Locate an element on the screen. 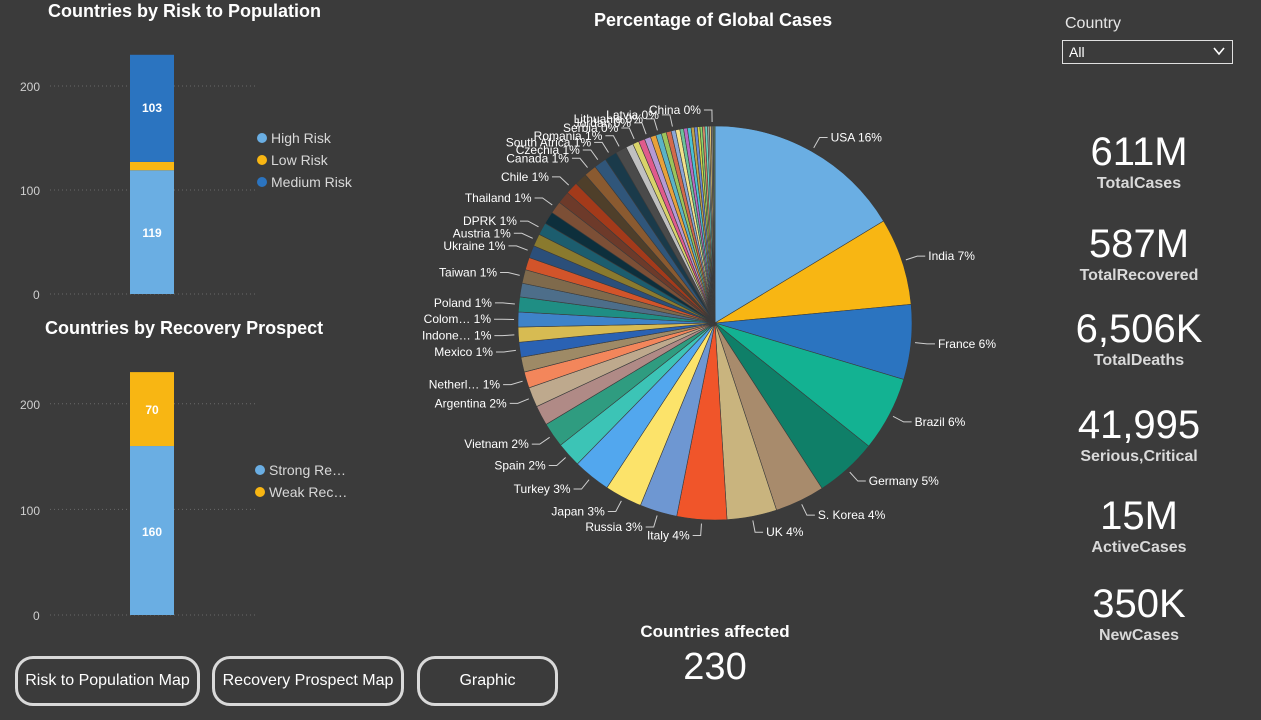 The image size is (1261, 720). pie-slice-label: Austria 1% is located at coordinates (482, 233).